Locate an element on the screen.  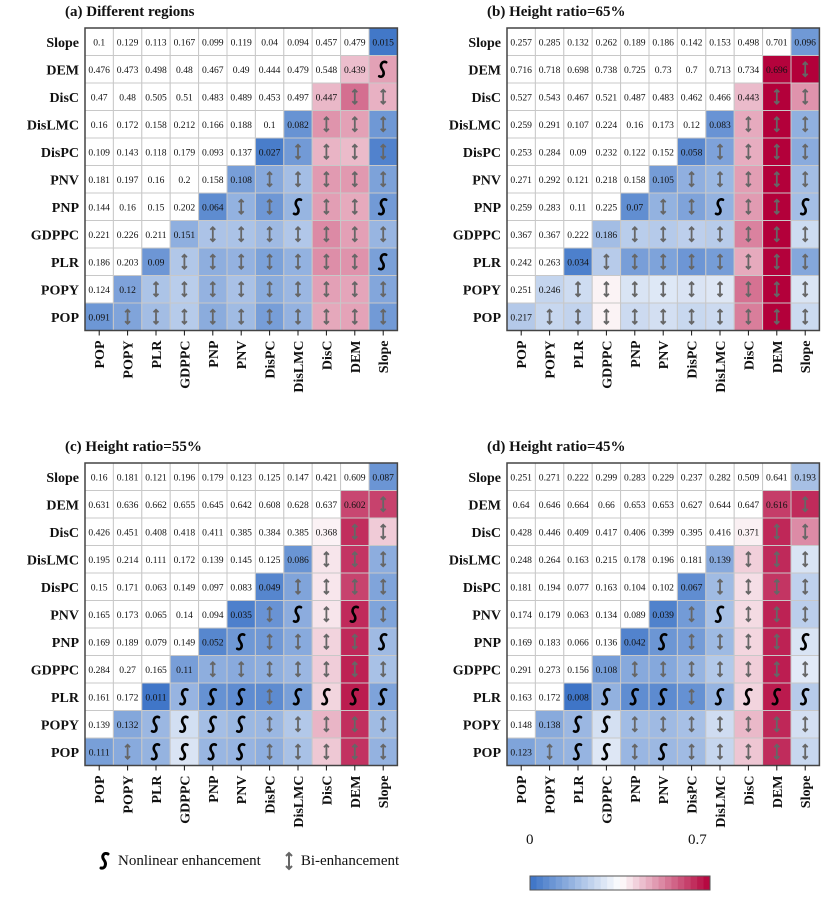
cell-value: 0.646 is located at coordinates (550, 505).